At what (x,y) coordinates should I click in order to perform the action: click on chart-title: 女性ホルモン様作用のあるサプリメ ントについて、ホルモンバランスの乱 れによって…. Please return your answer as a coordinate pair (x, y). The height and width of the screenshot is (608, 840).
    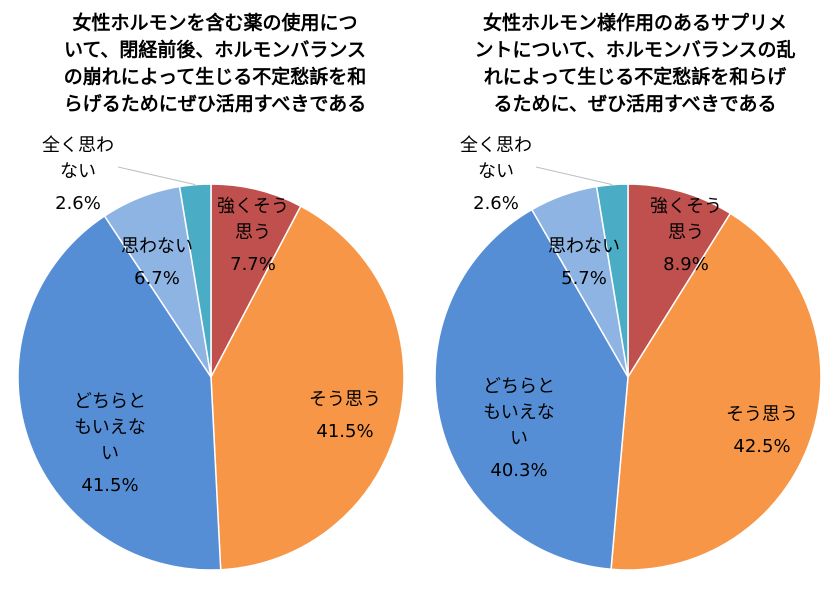
    Looking at the image, I should click on (635, 63).